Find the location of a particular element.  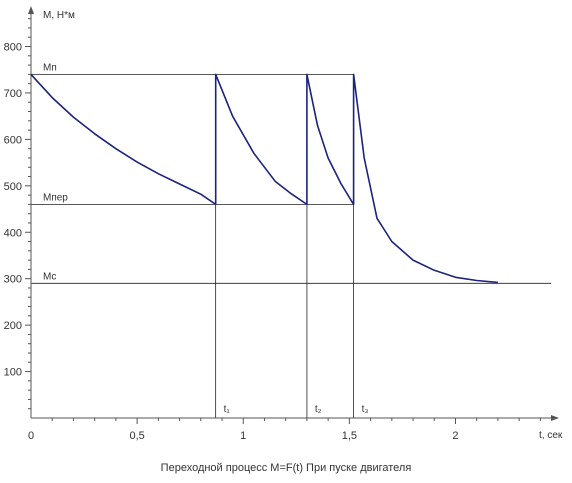

y-axis-label: M, H*м is located at coordinates (59, 15).